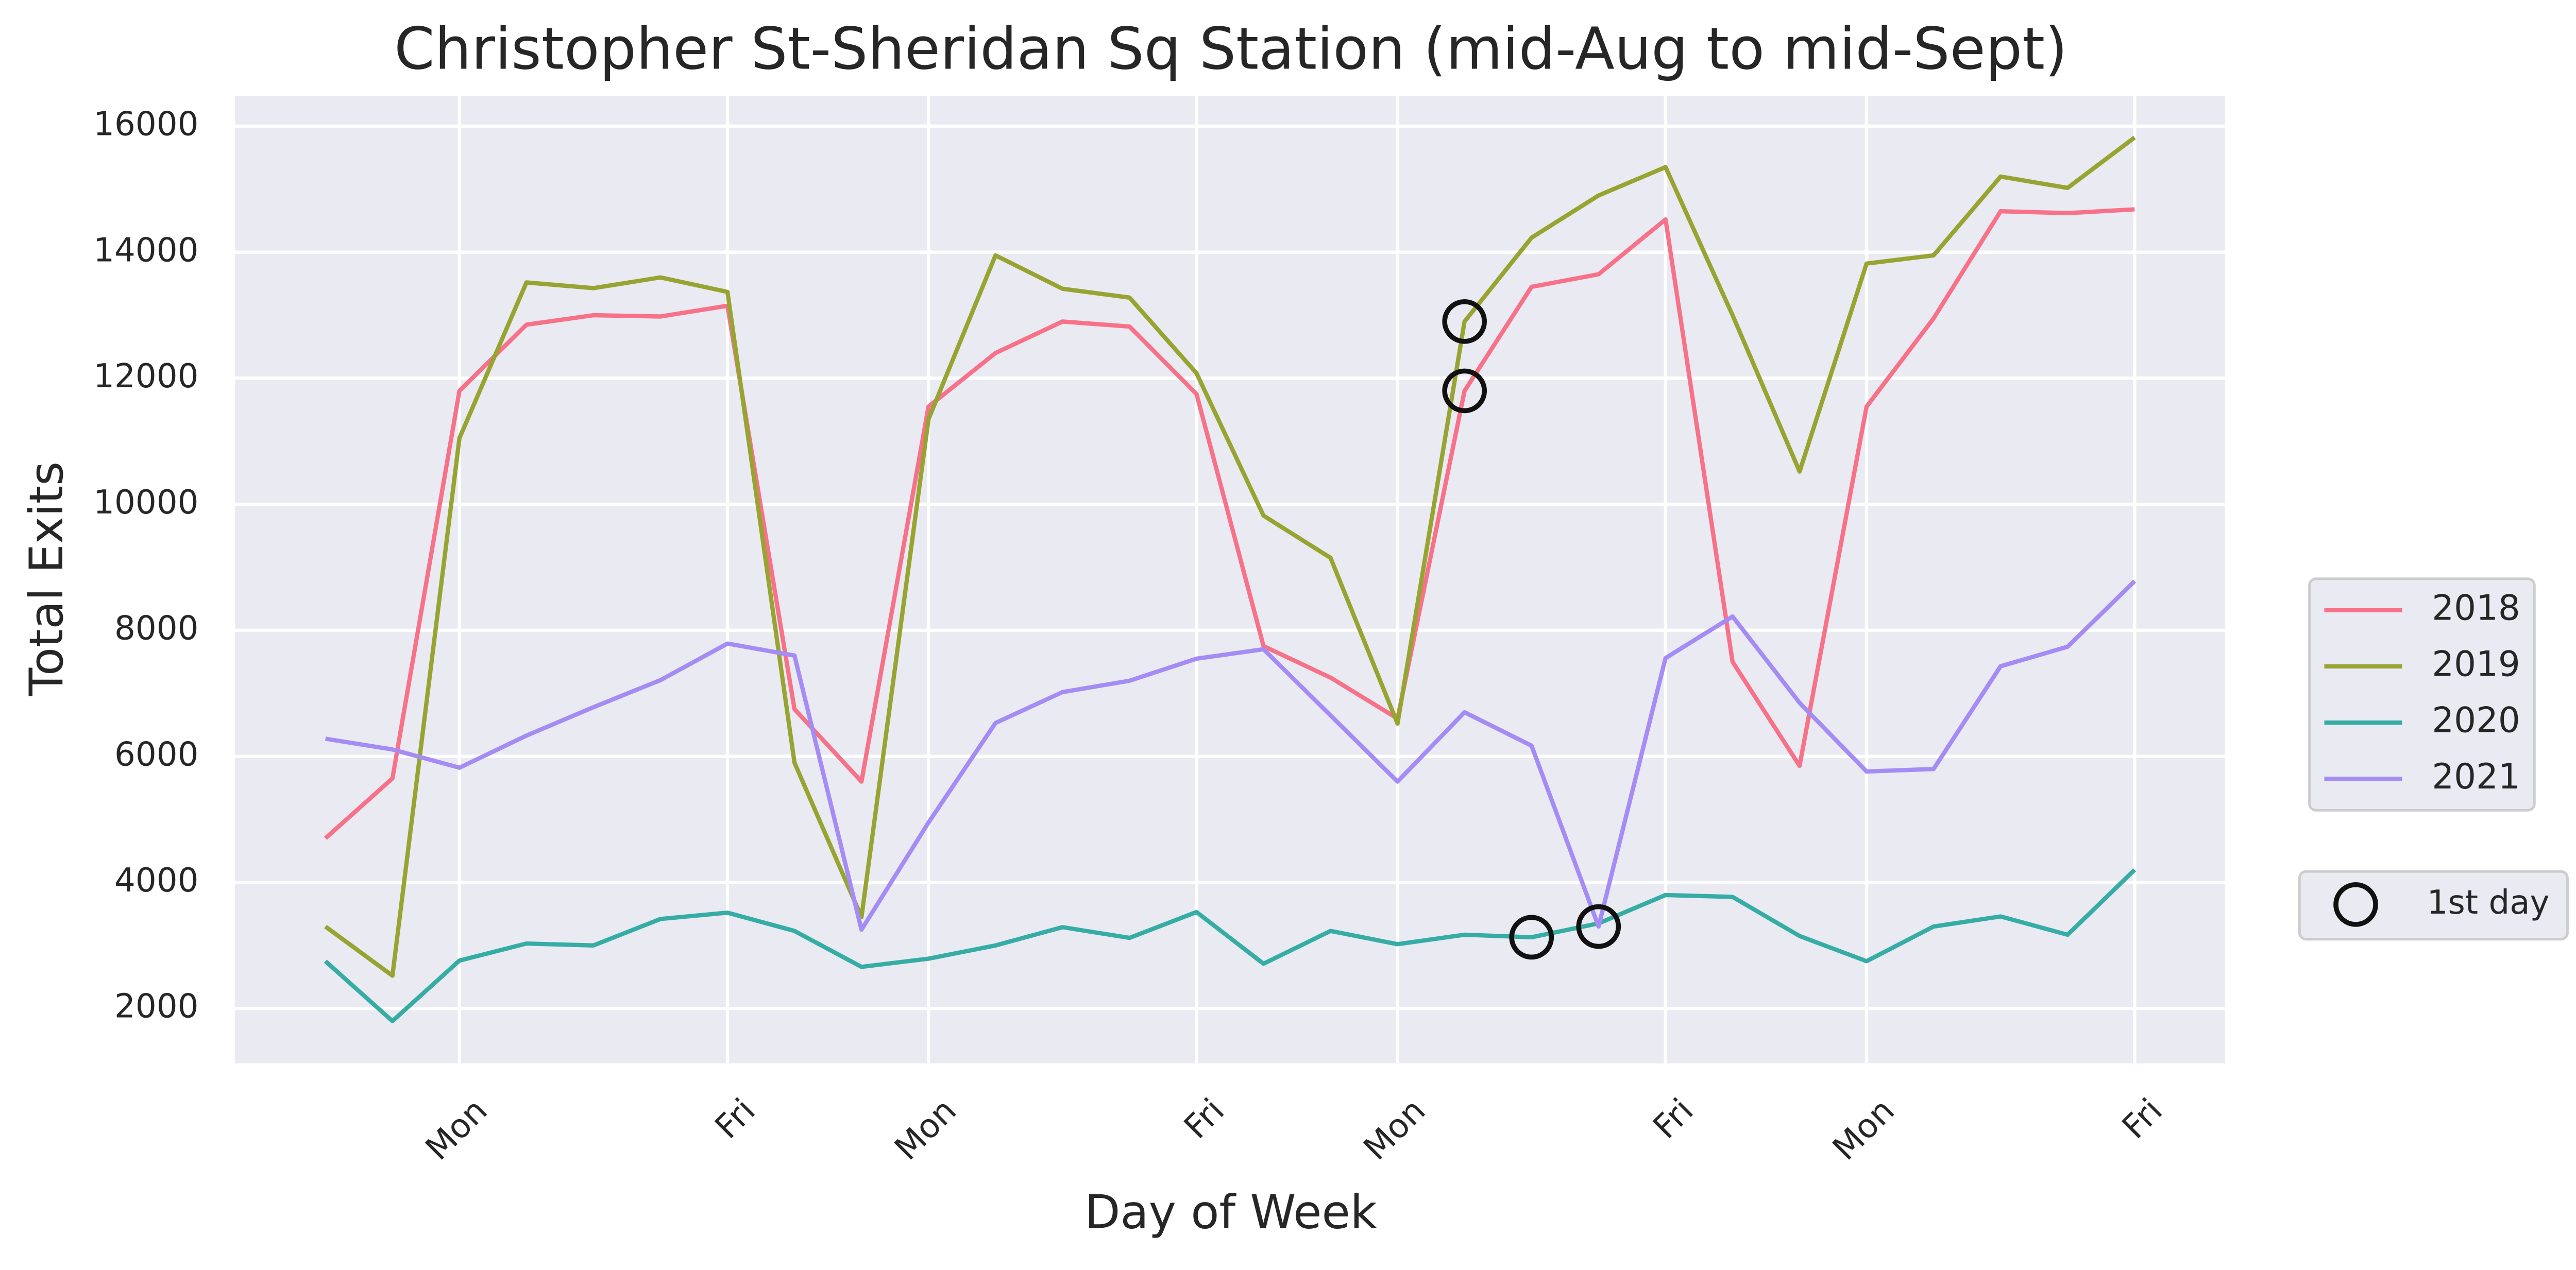 The height and width of the screenshot is (1270, 2576). Describe the element at coordinates (1230, 945) in the screenshot. I see `series-line` at that location.